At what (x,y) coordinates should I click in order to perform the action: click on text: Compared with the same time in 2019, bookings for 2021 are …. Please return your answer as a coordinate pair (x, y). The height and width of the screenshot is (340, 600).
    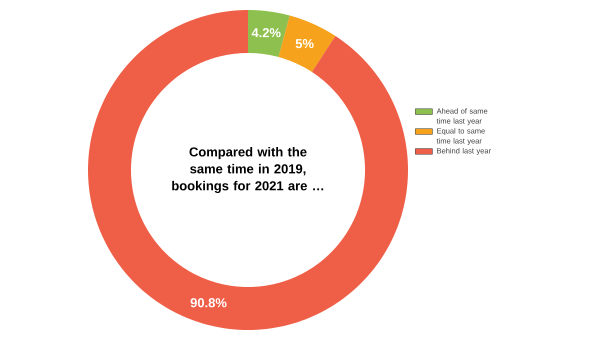
    Looking at the image, I should click on (248, 170).